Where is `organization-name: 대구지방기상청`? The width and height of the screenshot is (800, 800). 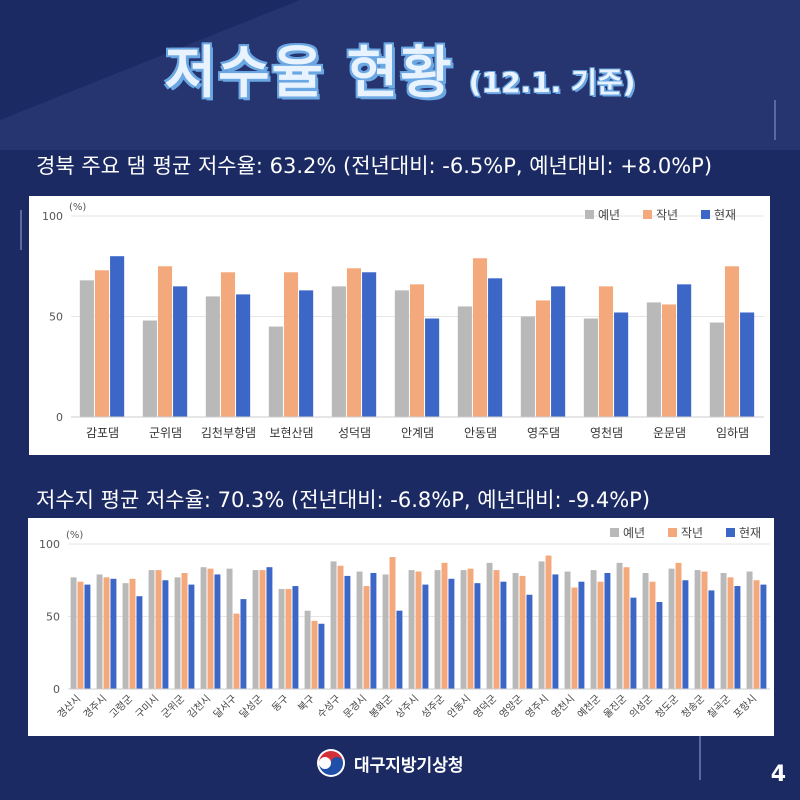
organization-name: 대구지방기상청 is located at coordinates (409, 765).